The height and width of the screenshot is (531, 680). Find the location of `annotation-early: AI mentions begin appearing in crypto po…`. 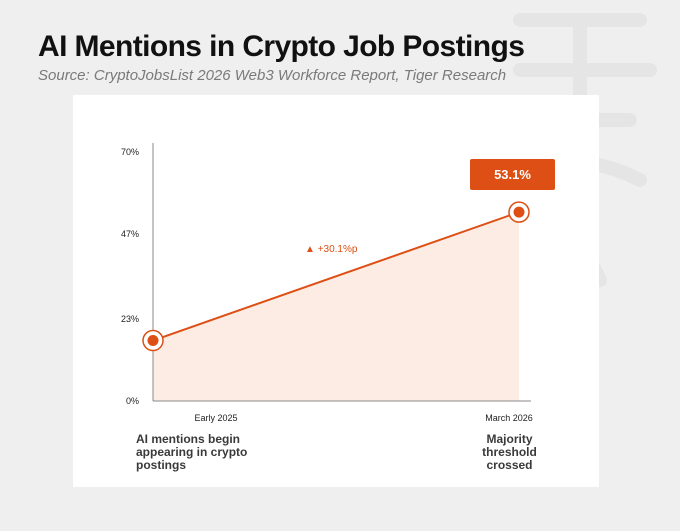

annotation-early: AI mentions begin appearing in crypto po… is located at coordinates (192, 452).